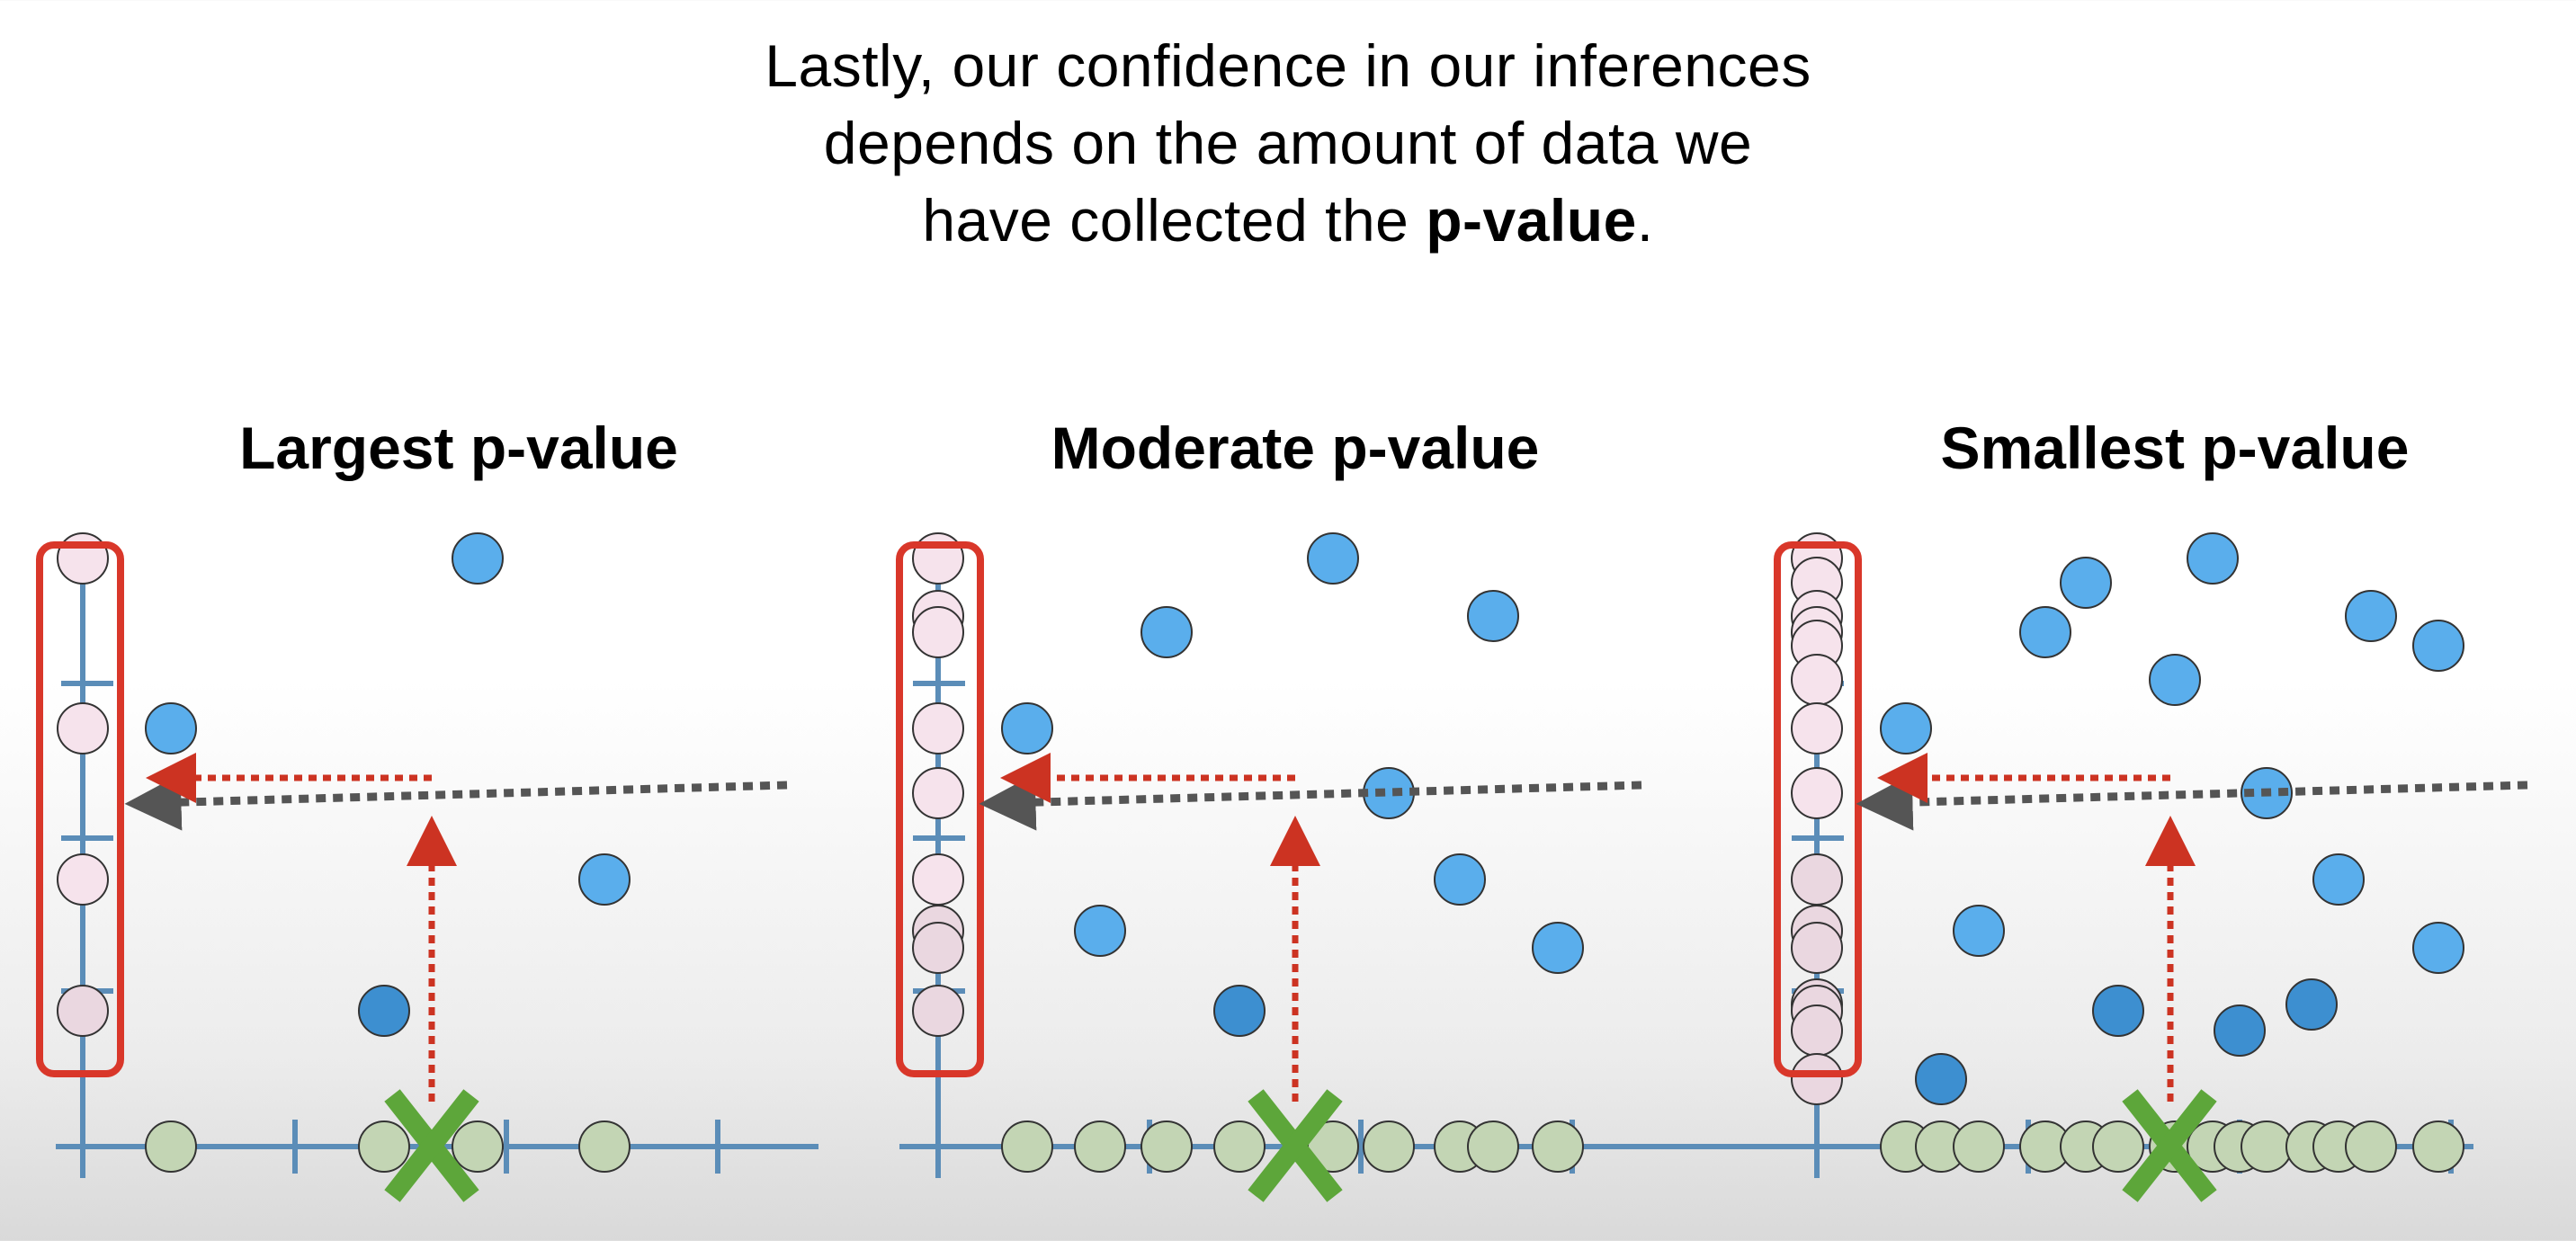 The width and height of the screenshot is (2576, 1241). I want to click on caption-line-3-suffix: ., so click(1645, 220).